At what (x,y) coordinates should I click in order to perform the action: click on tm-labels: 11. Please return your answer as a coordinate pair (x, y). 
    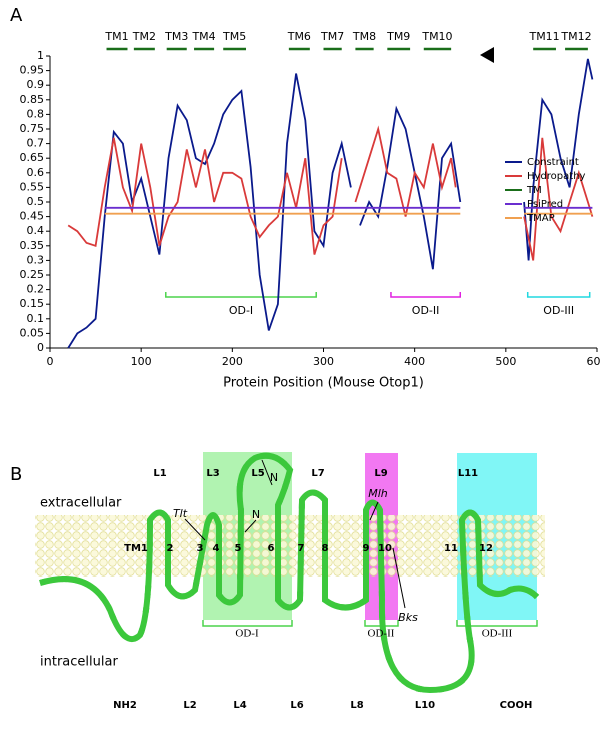
    Looking at the image, I should click on (451, 548).